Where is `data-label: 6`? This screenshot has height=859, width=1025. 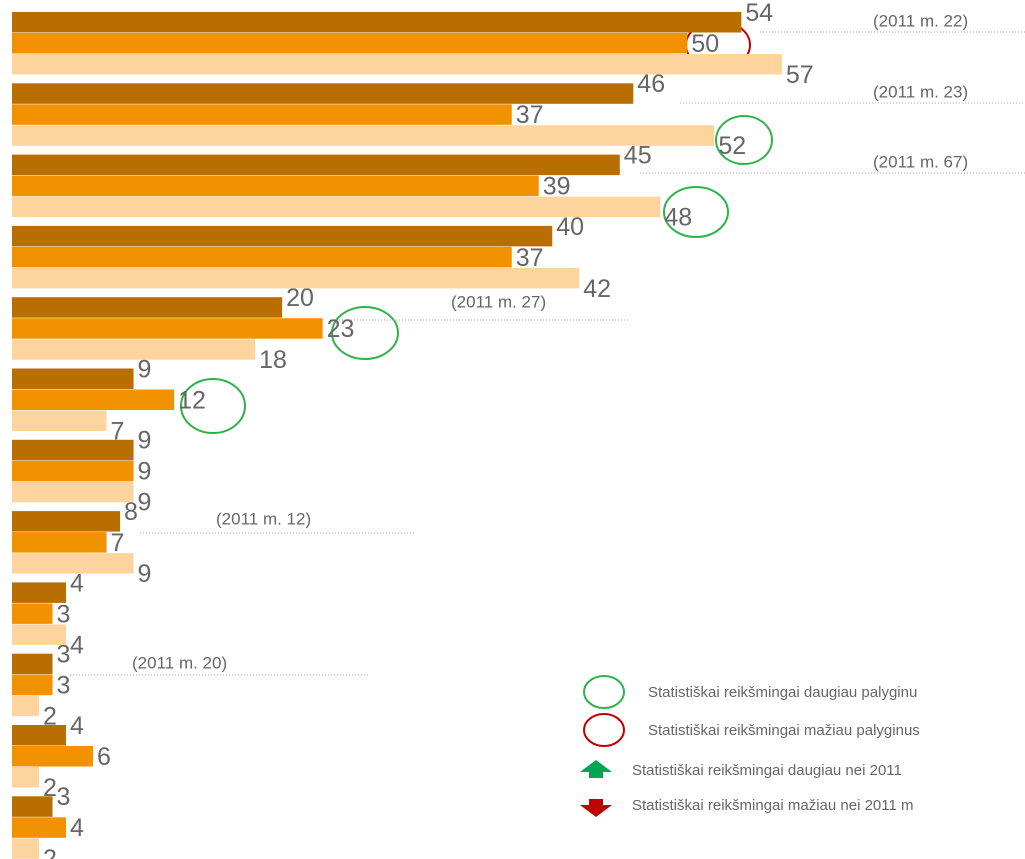
data-label: 6 is located at coordinates (104, 757).